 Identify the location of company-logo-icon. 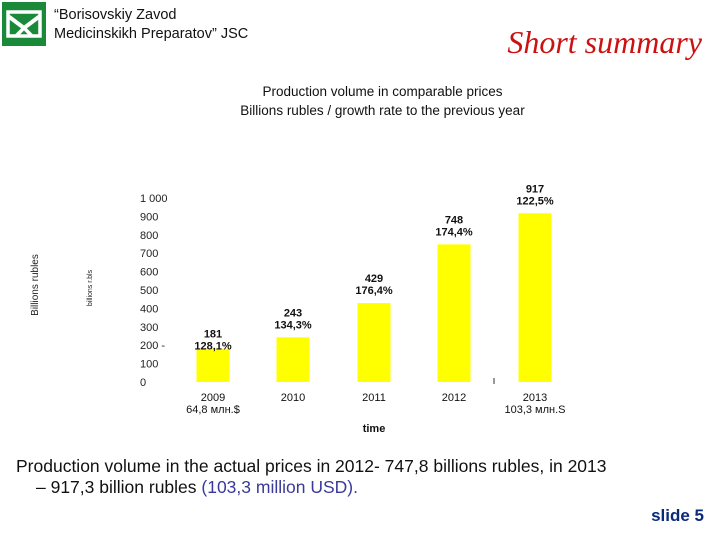
(24, 24).